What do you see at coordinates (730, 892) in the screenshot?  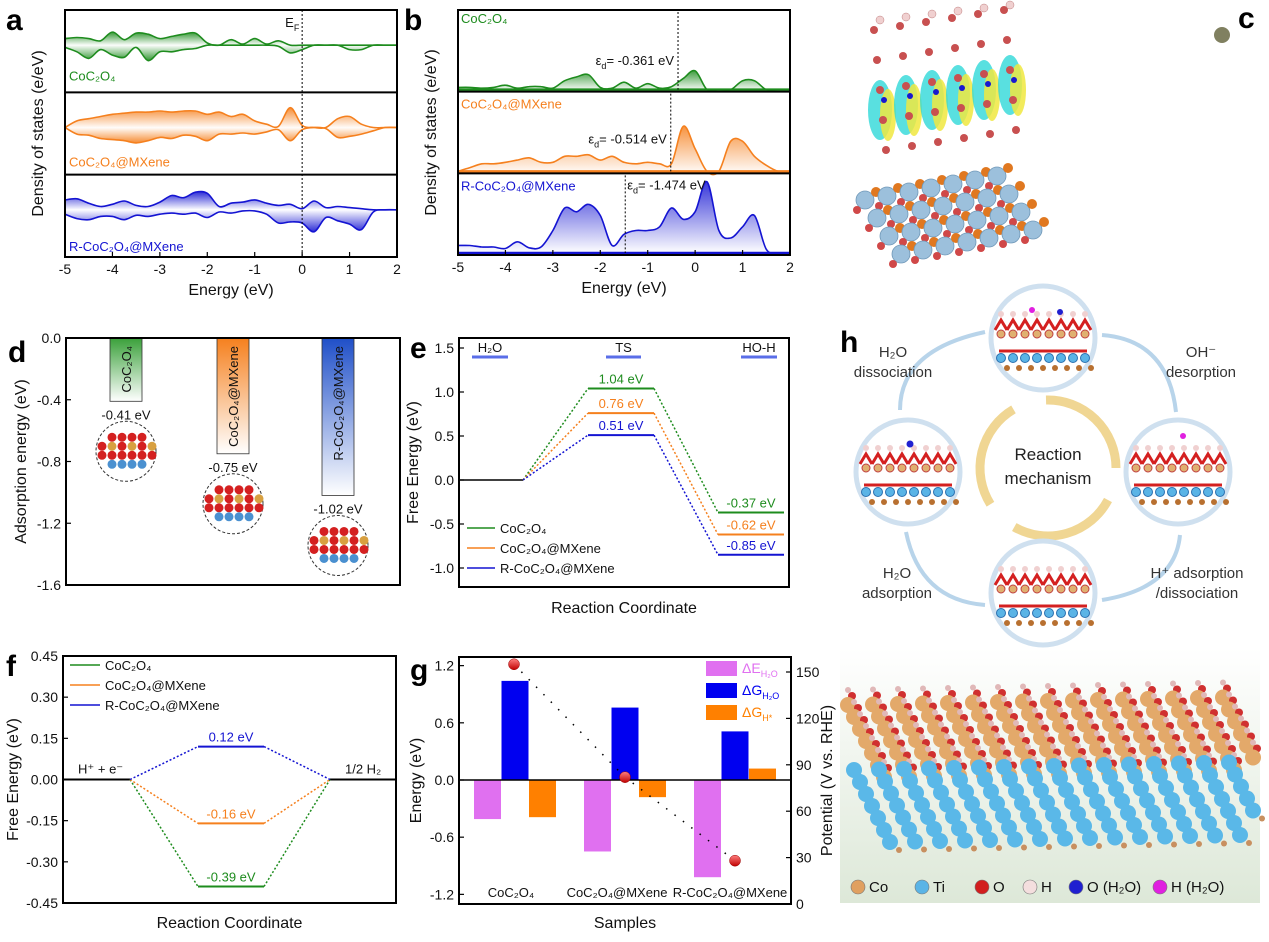 I see `category-label: R-CoC₂O₄@MXene` at bounding box center [730, 892].